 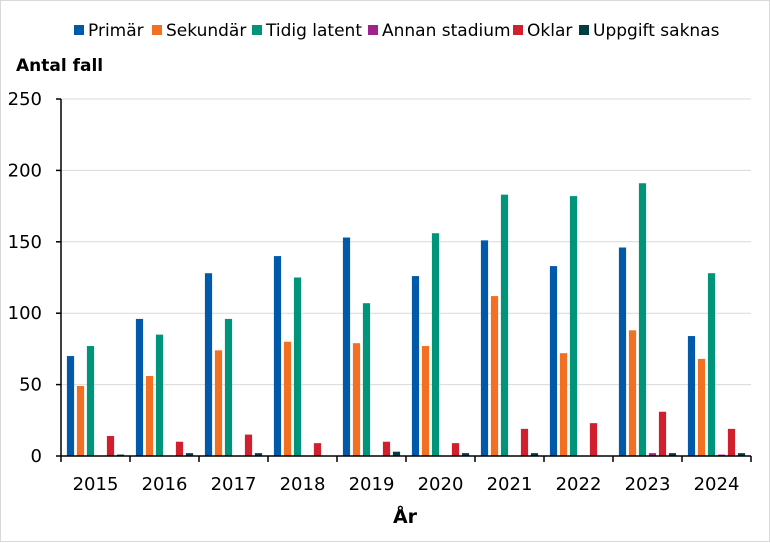 What do you see at coordinates (303, 484) in the screenshot?
I see `x-tick-label: 2018` at bounding box center [303, 484].